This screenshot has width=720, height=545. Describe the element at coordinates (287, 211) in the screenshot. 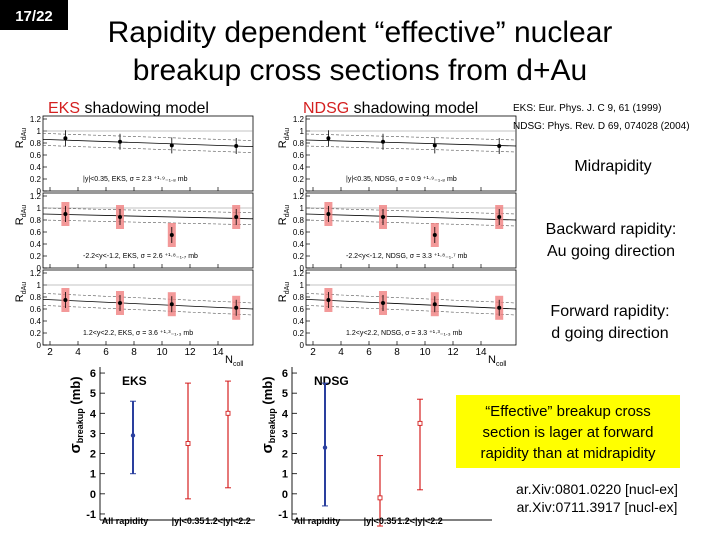

I see `y-axis-label-sub: dAu` at that location.